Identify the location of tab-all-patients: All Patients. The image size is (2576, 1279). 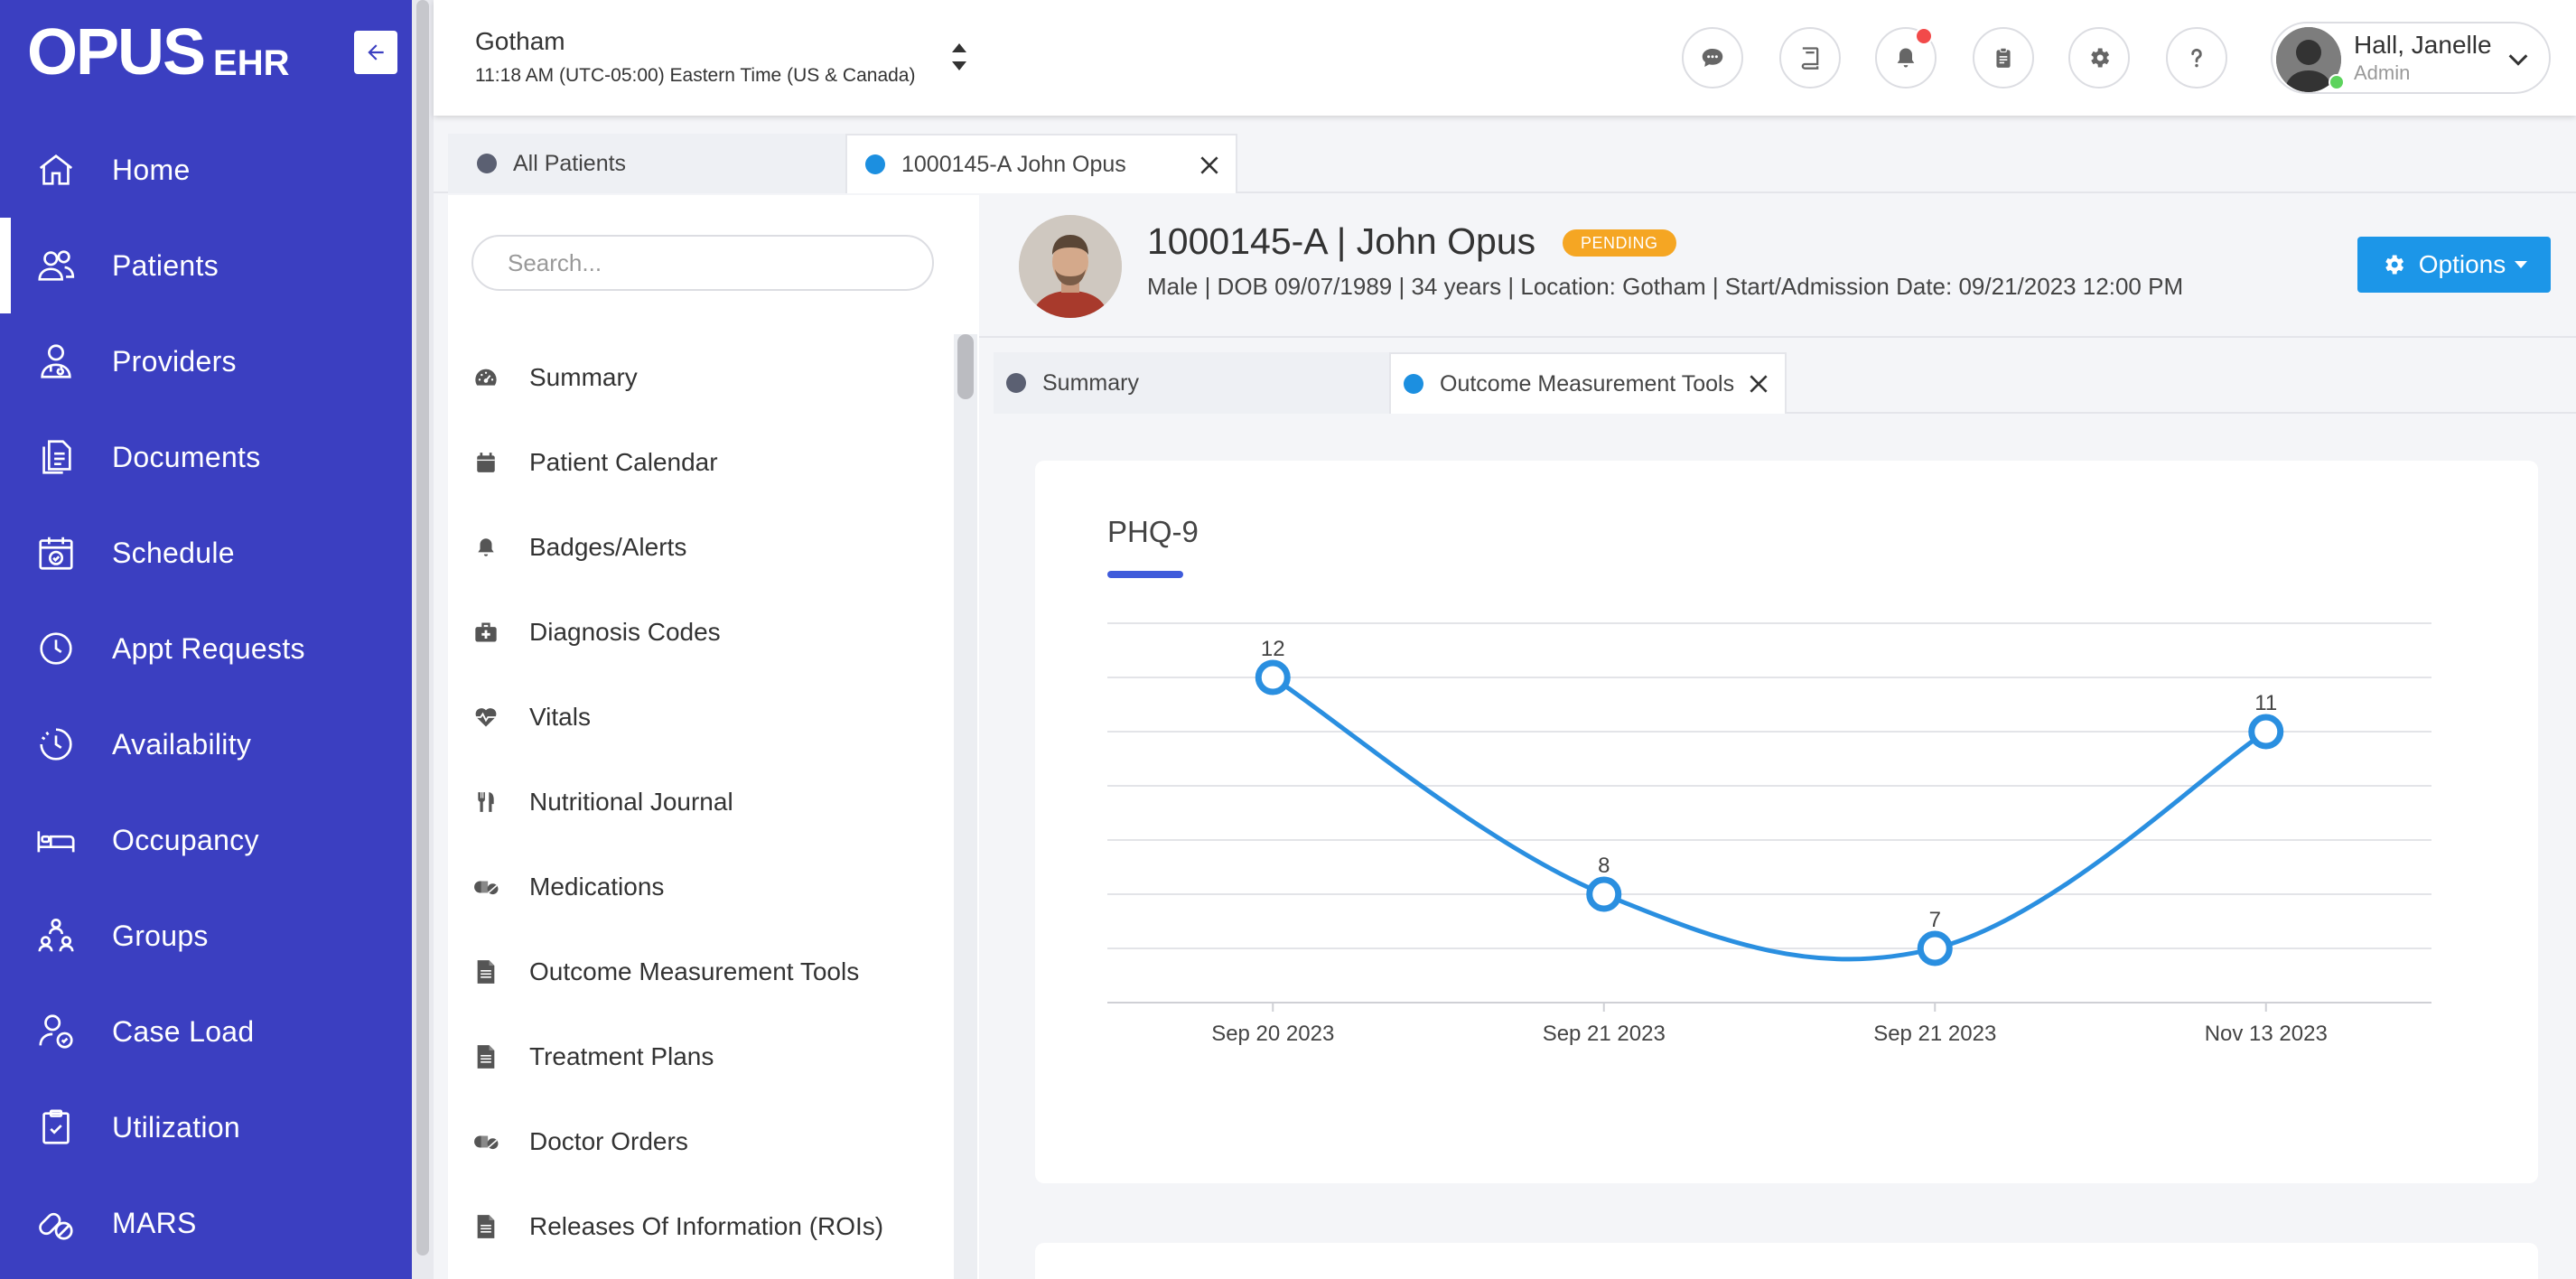
(646, 163).